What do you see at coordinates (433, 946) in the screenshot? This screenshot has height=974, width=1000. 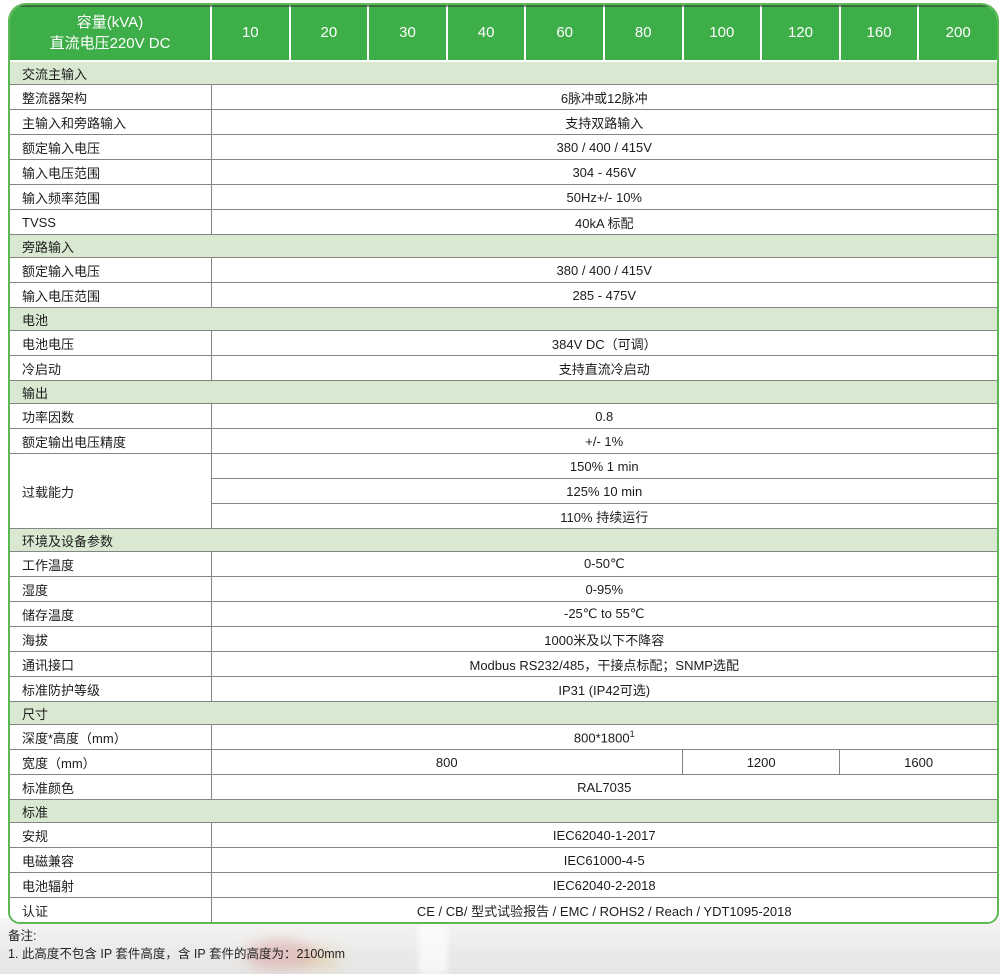 I see `photo-blur-white` at bounding box center [433, 946].